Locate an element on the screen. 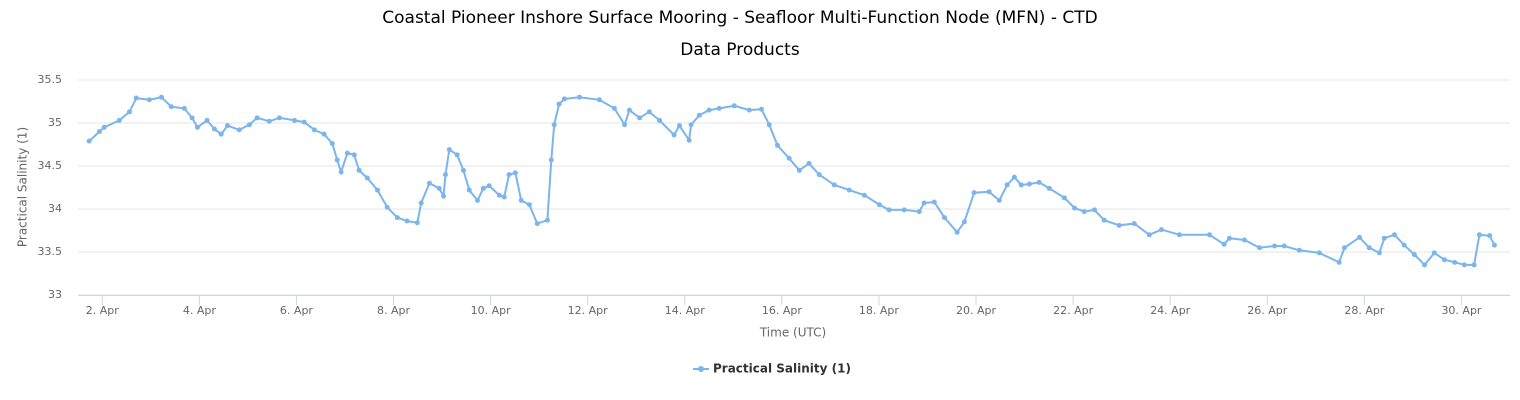 This screenshot has height=400, width=1520. y-tick-label: 33.5 is located at coordinates (50, 251).